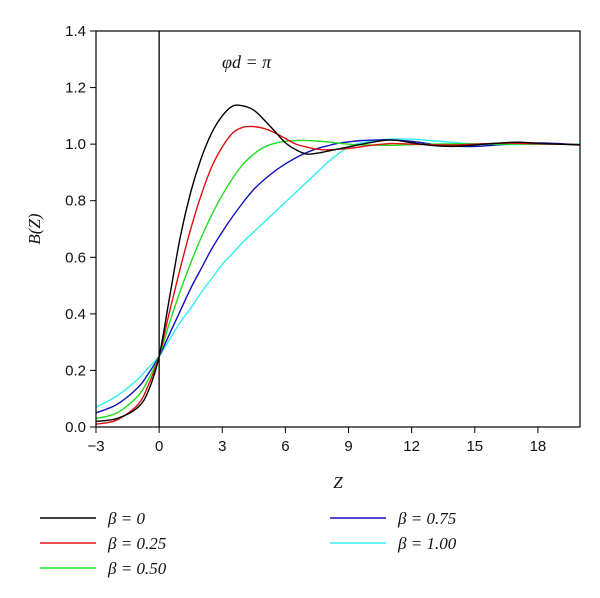 This screenshot has height=598, width=600. Describe the element at coordinates (75, 144) in the screenshot. I see `y-tick-label: 1.0` at that location.